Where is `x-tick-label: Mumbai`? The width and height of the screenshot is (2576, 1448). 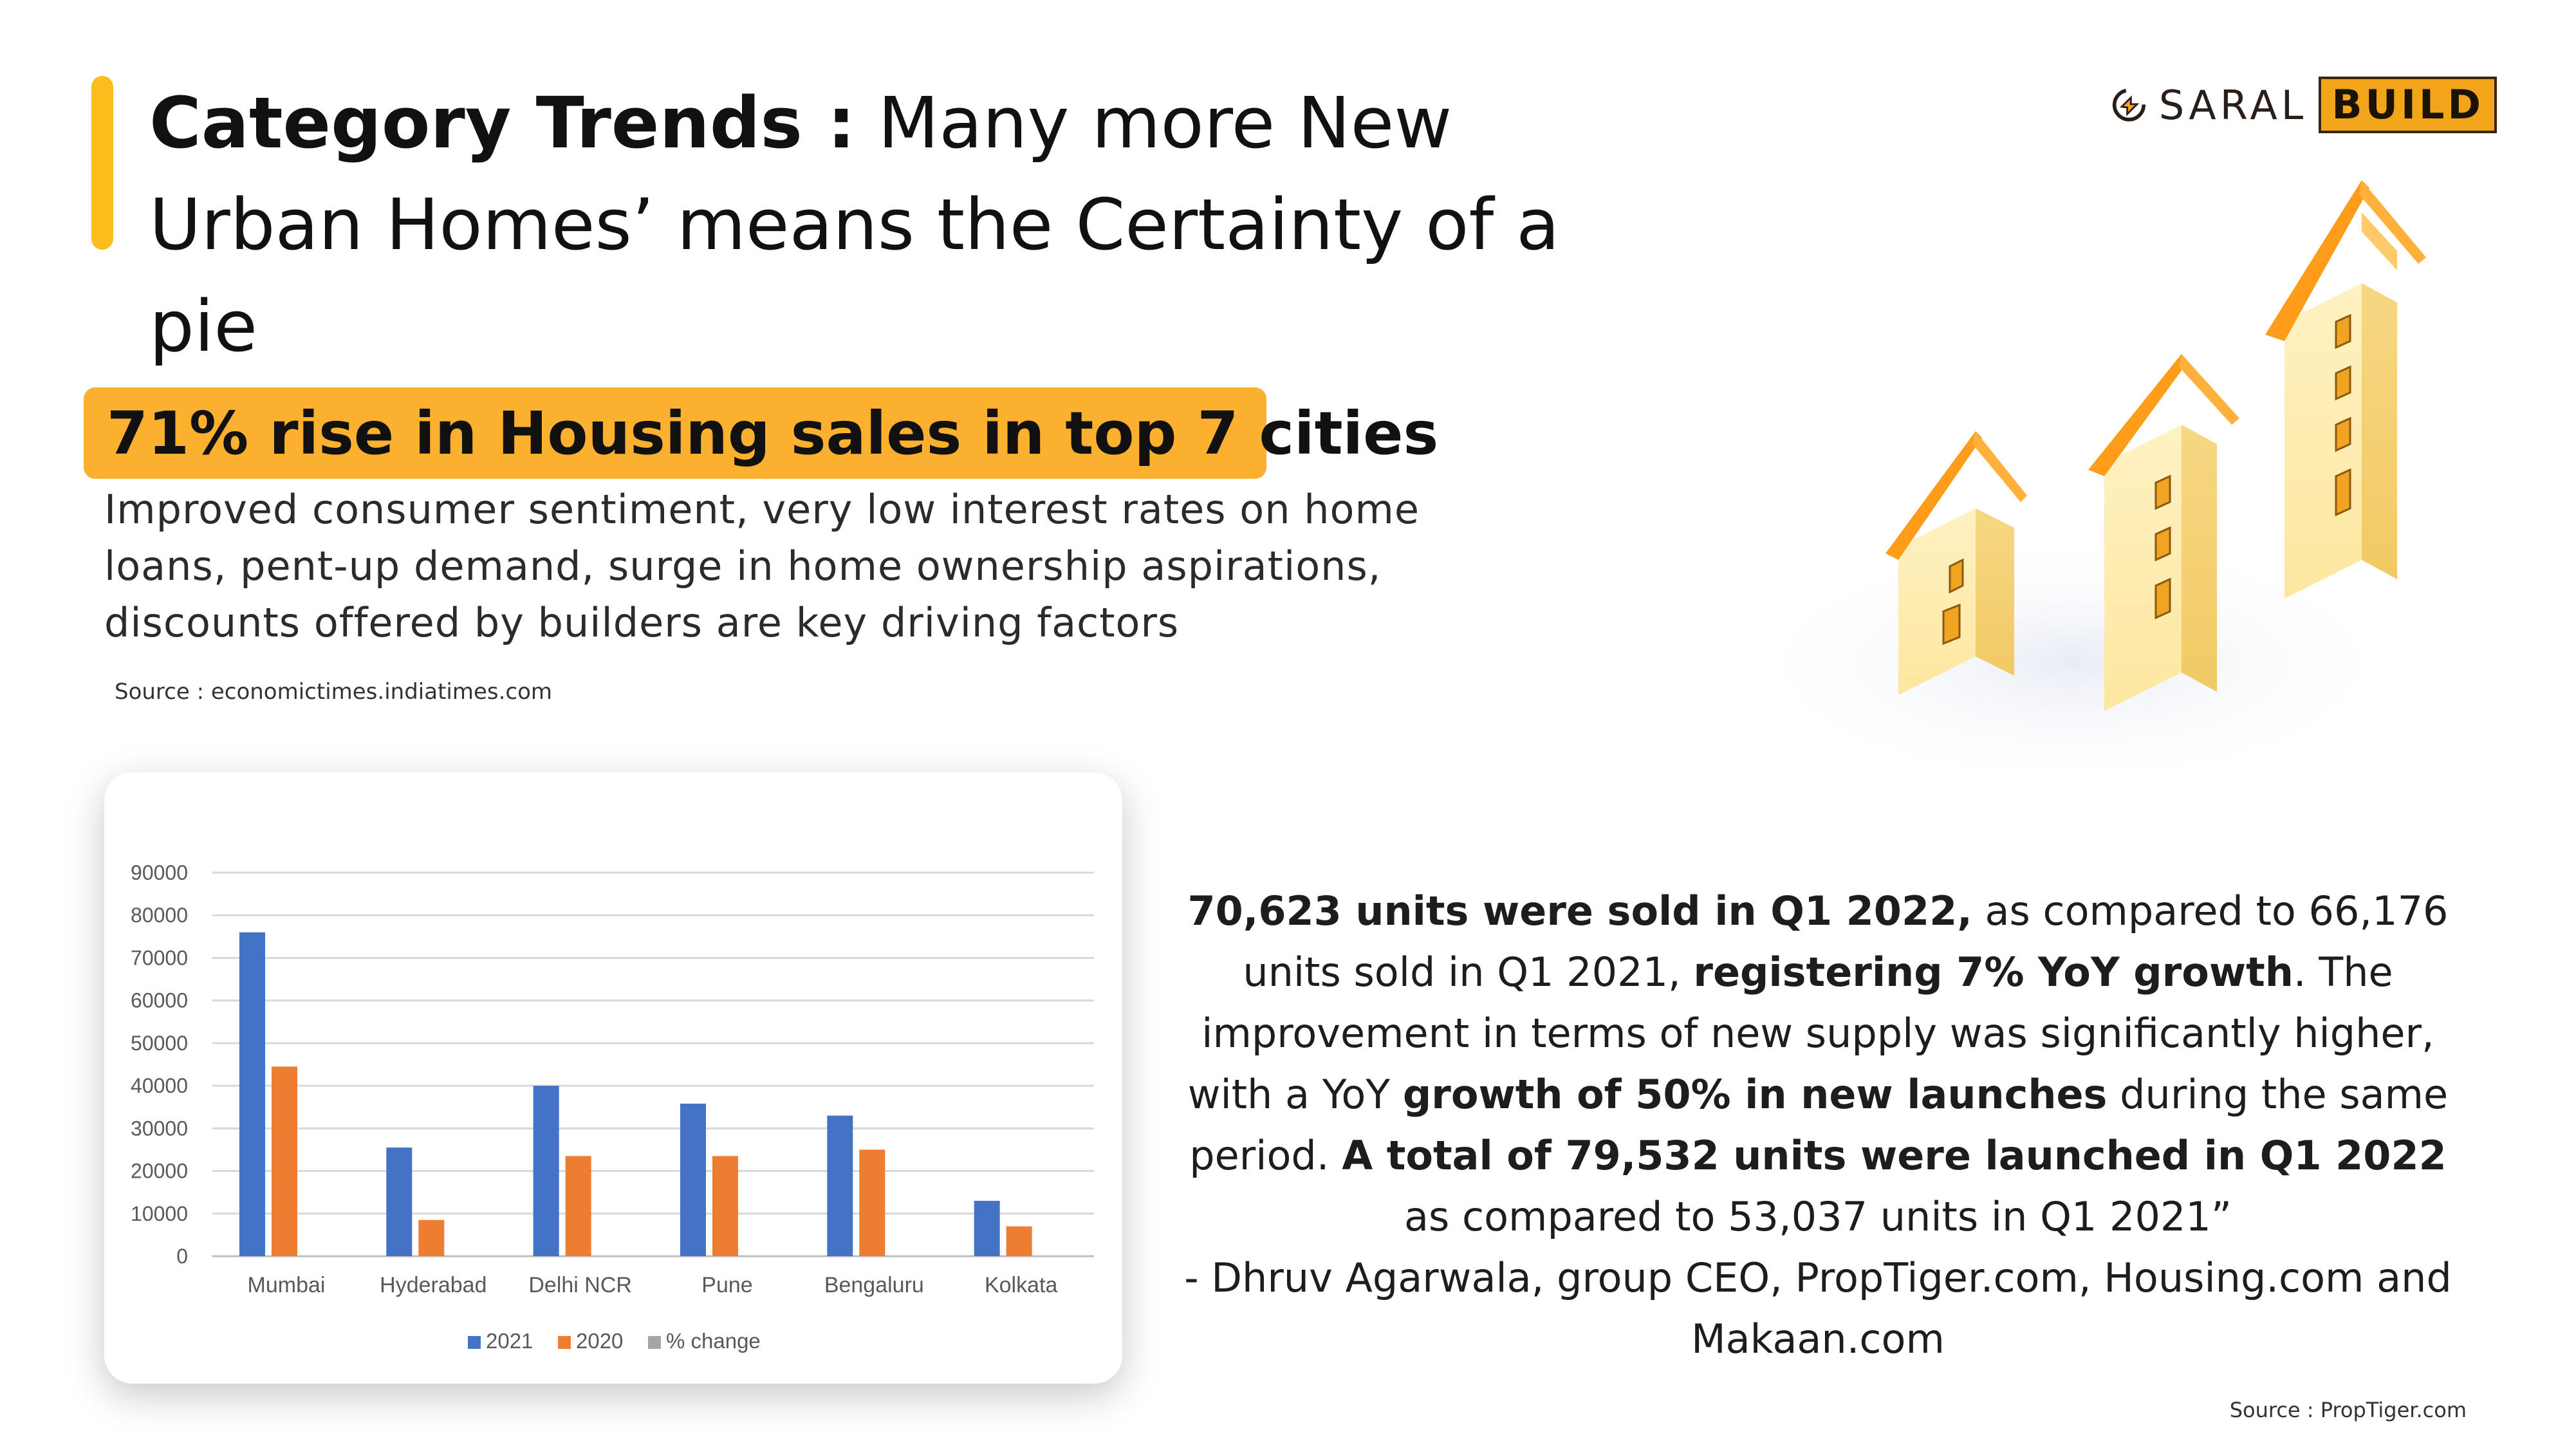
x-tick-label: Mumbai is located at coordinates (287, 1285).